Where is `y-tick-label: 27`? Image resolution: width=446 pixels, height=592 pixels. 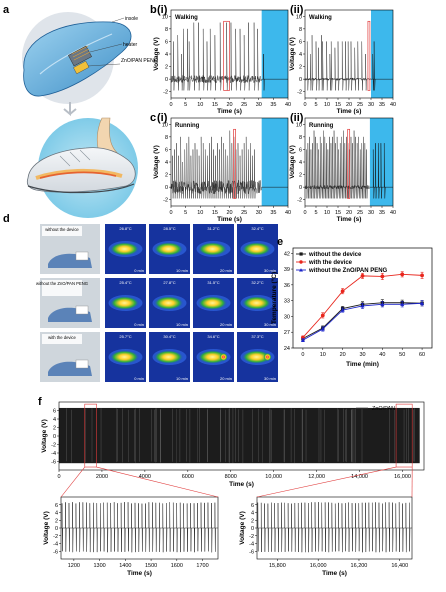
y-tick-label: 27 is located at coordinates (287, 333).